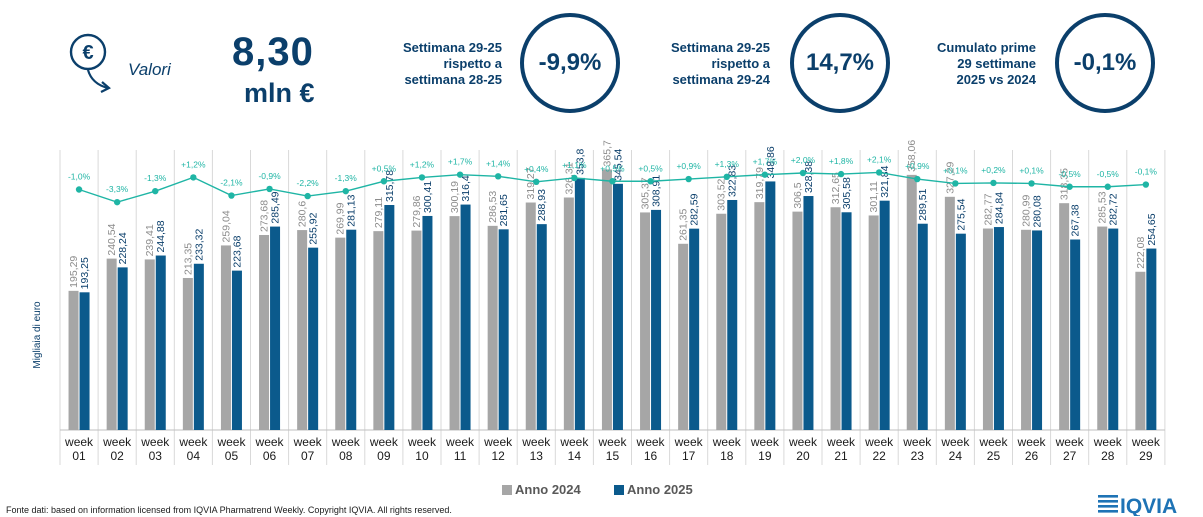 The width and height of the screenshot is (1203, 517). What do you see at coordinates (912, 156) in the screenshot?
I see `data-label-2024: 358,06` at bounding box center [912, 156].